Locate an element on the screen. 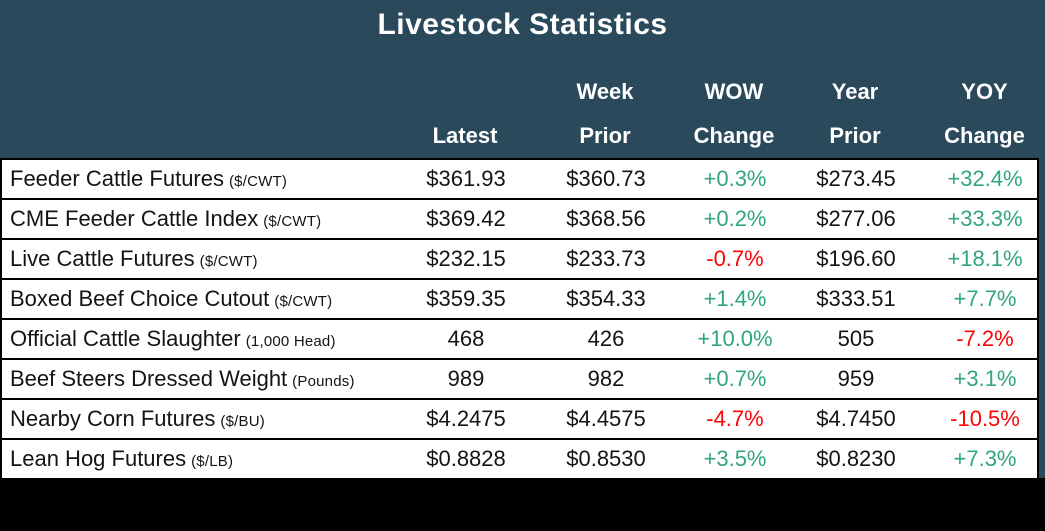 The width and height of the screenshot is (1045, 531). row-label: Live Cattle Futures ($/CWT) is located at coordinates (206, 259).